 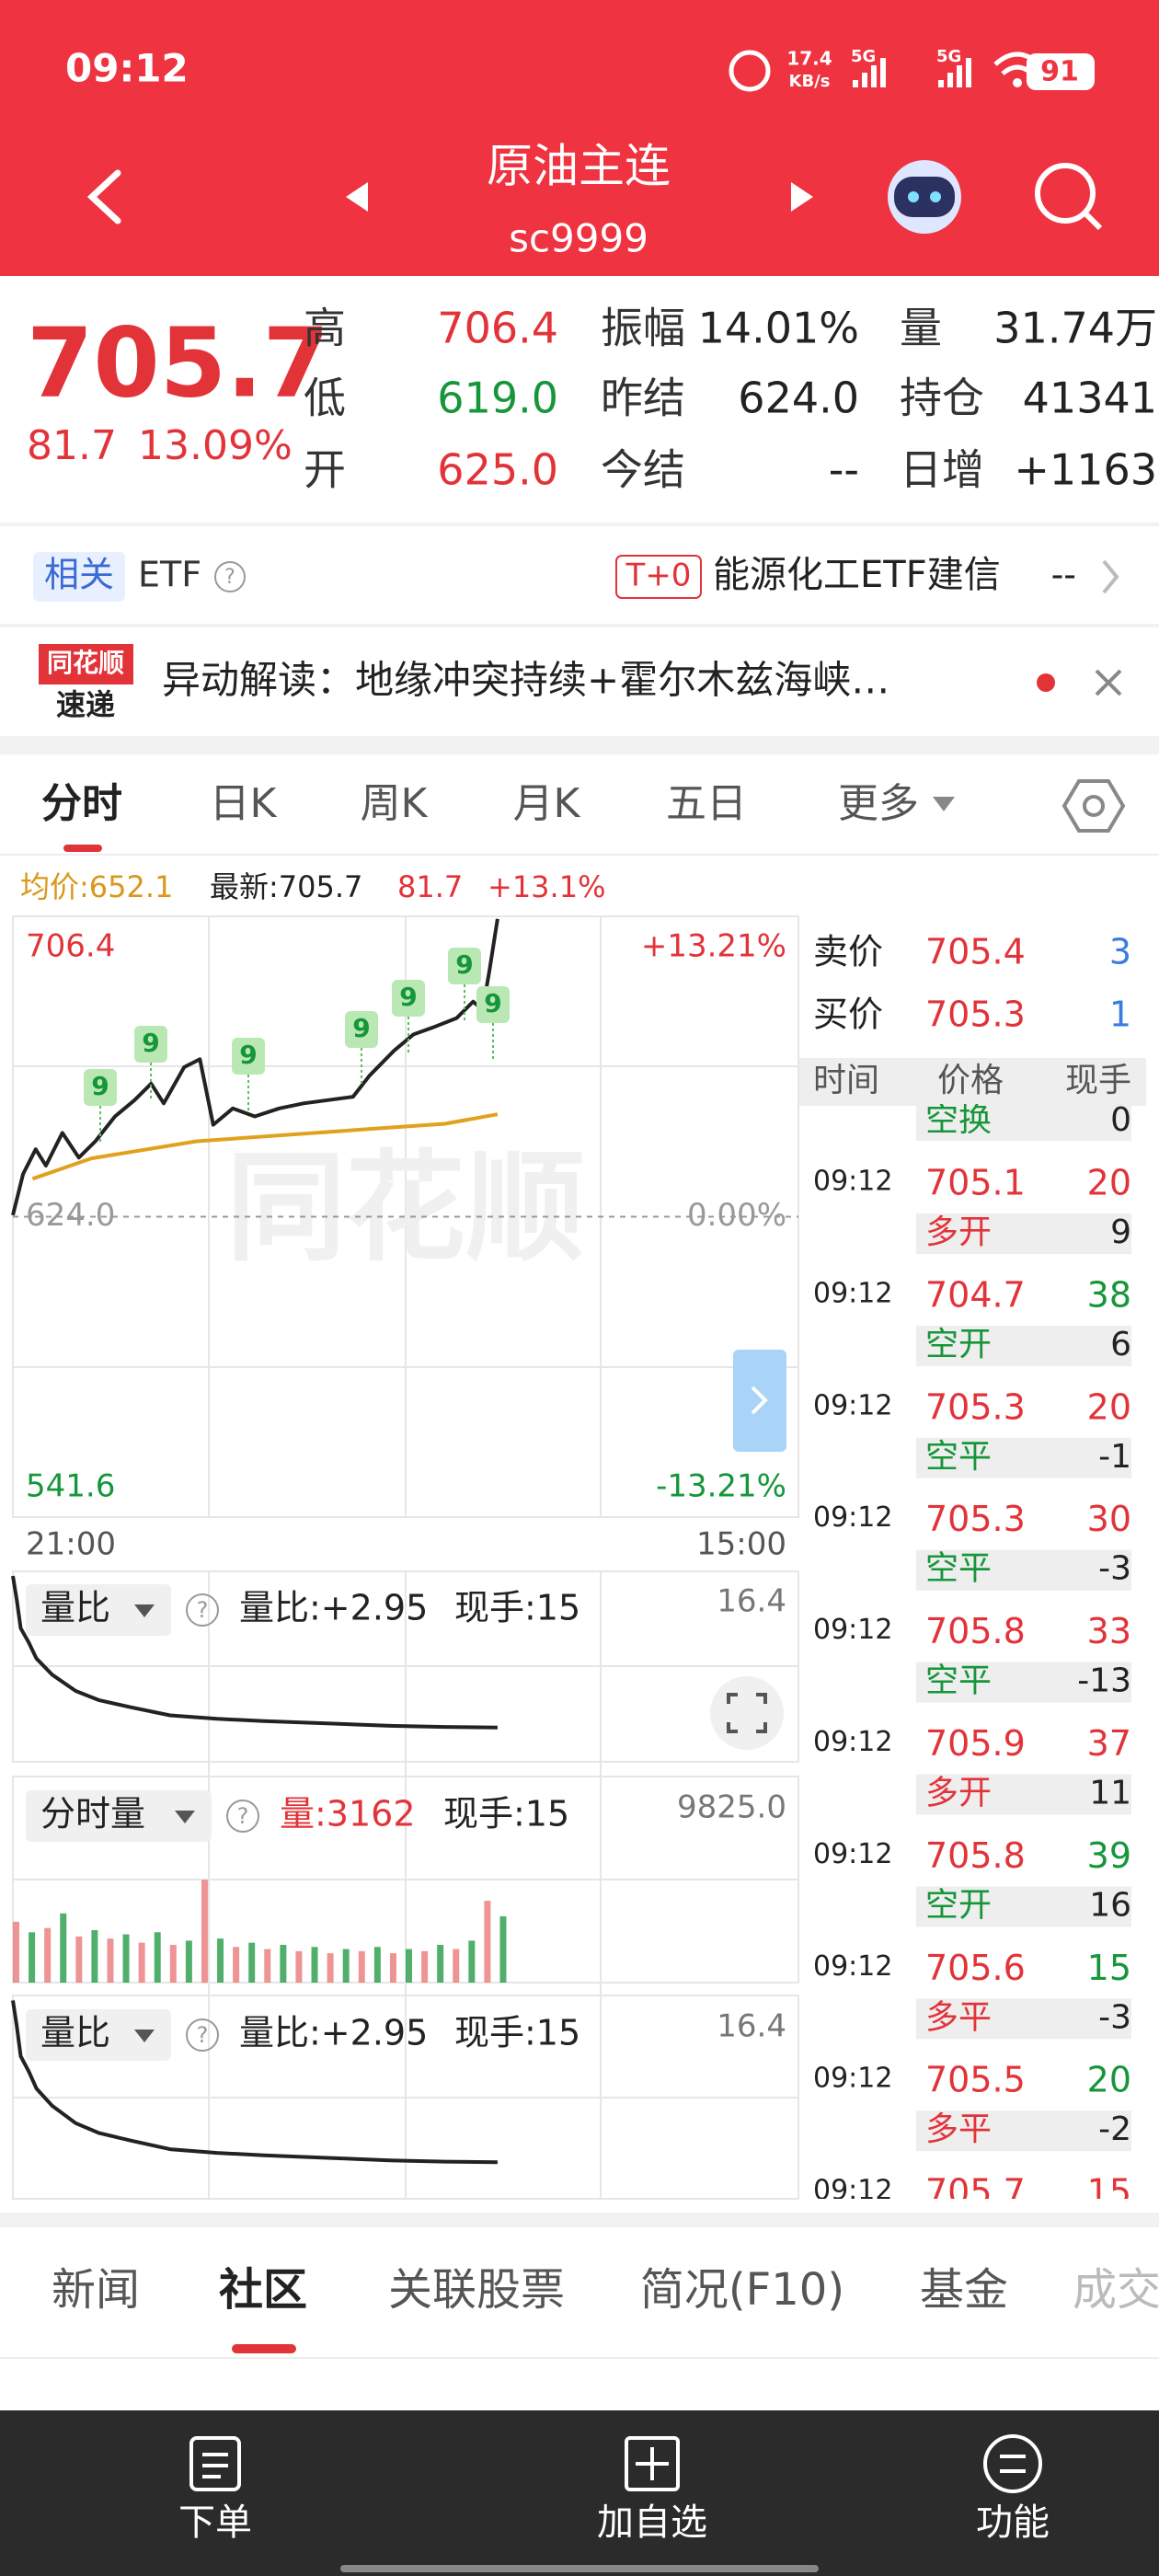 I want to click on etf-fund: 能源化工ETF建信, so click(x=857, y=575).